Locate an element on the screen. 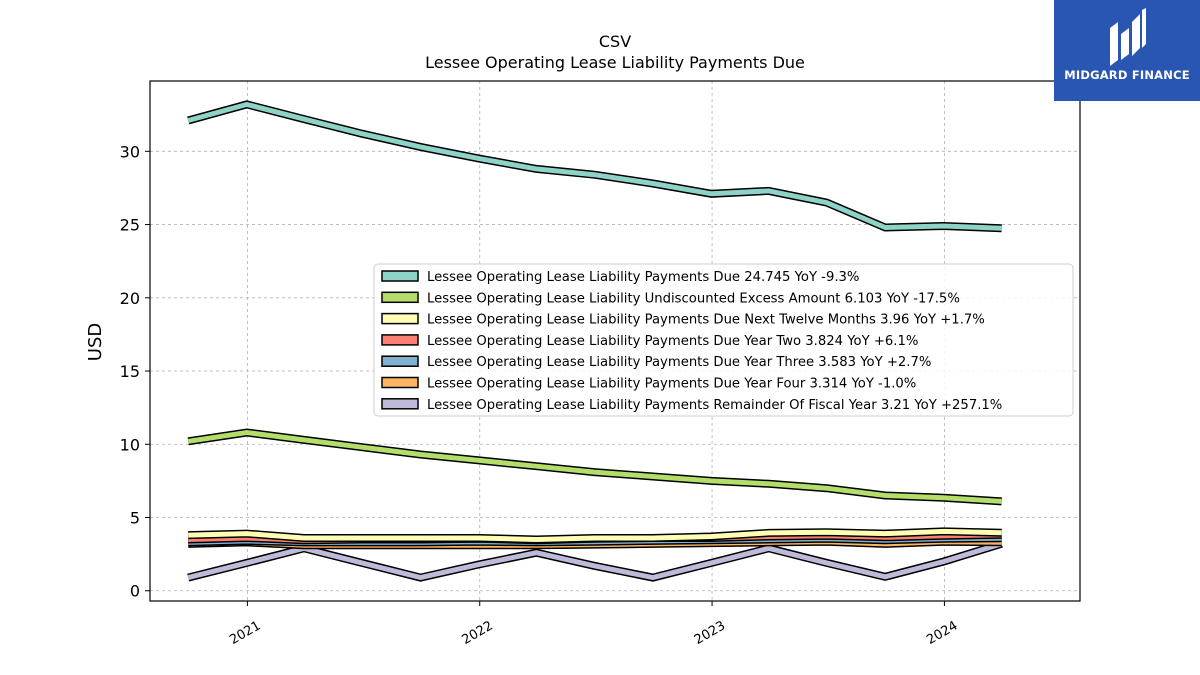 The image size is (1200, 675). x-tick-label: 2021 is located at coordinates (245, 633).